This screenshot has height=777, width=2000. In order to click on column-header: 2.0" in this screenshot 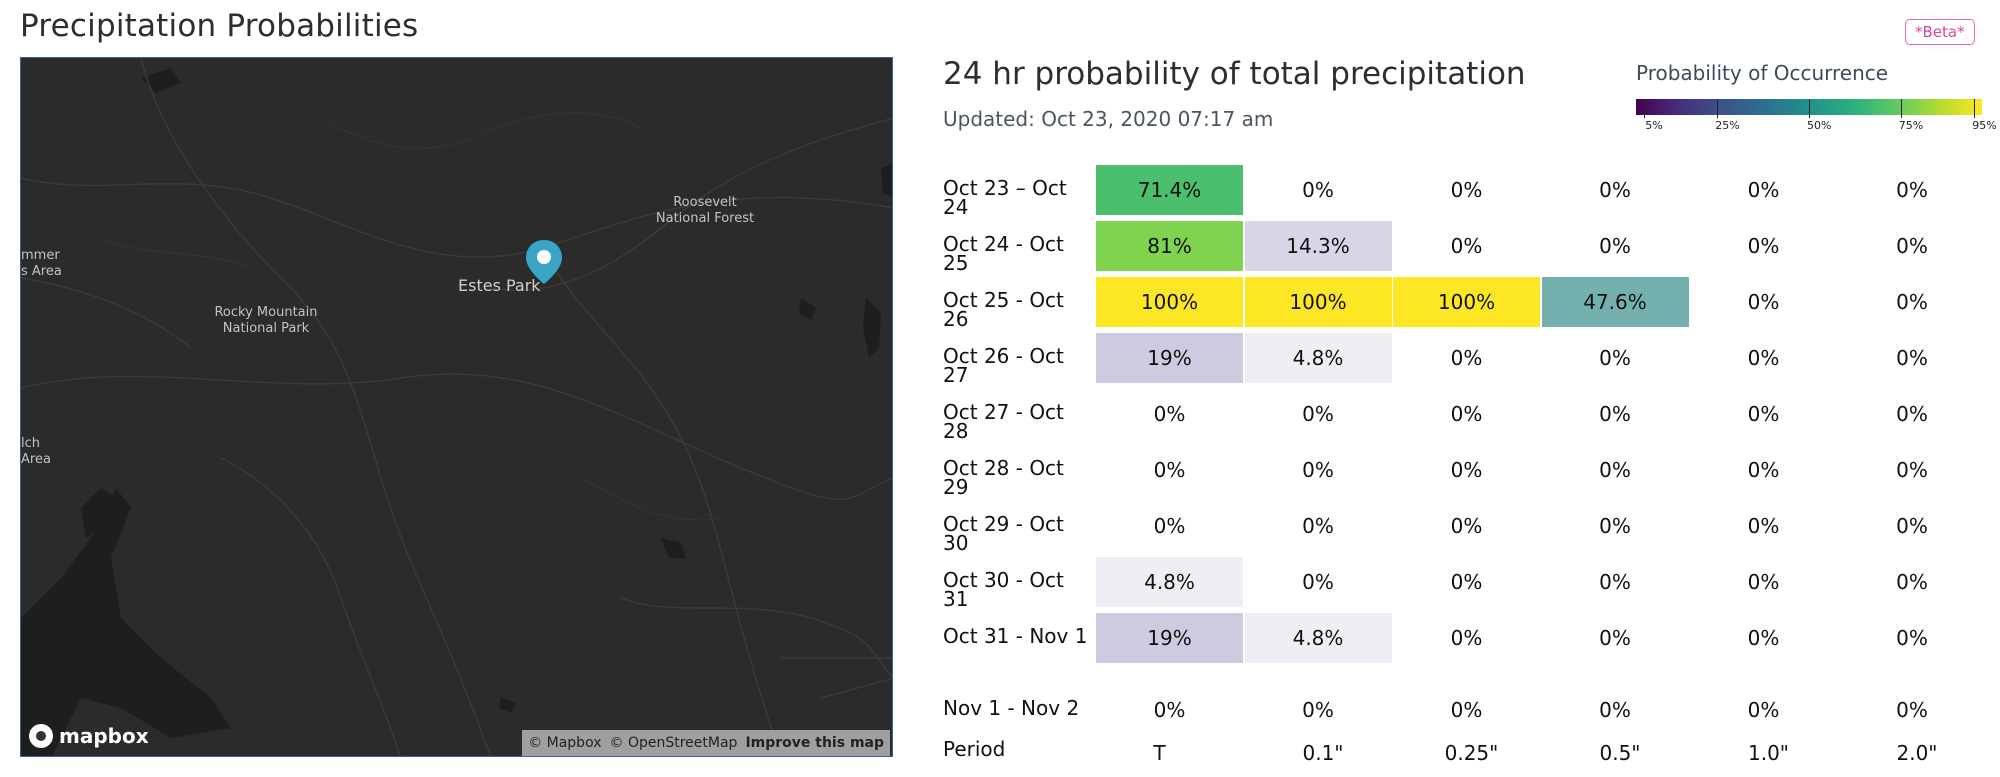, I will do `click(1917, 753)`.